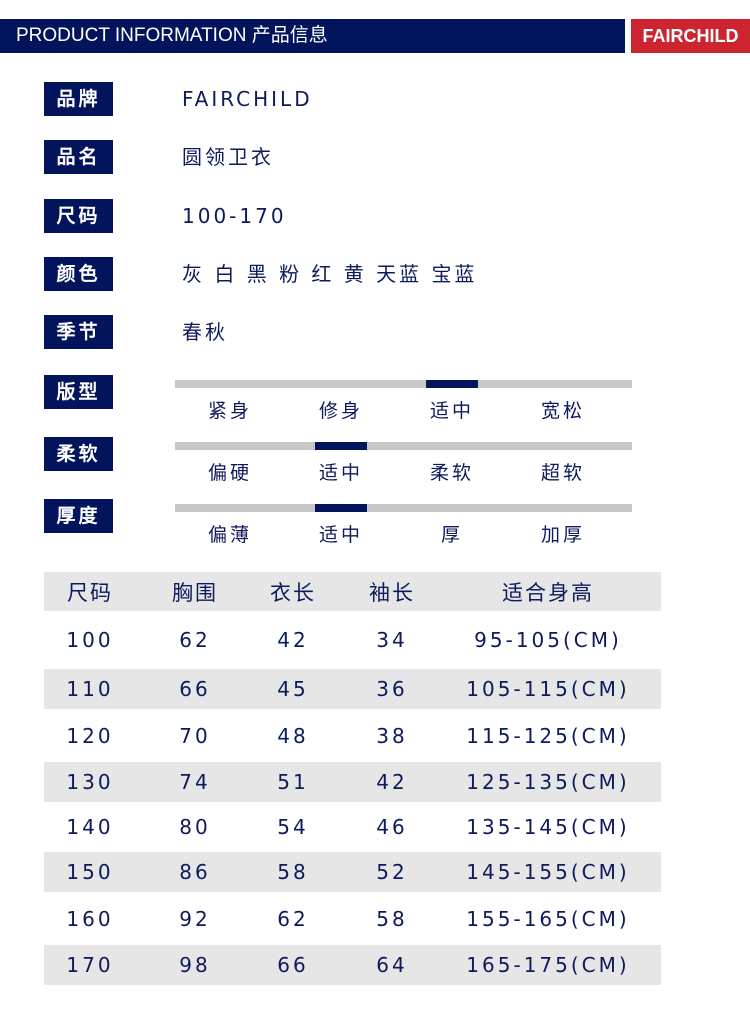 This screenshot has height=1010, width=750. Describe the element at coordinates (195, 918) in the screenshot. I see `table-cell: 92` at that location.